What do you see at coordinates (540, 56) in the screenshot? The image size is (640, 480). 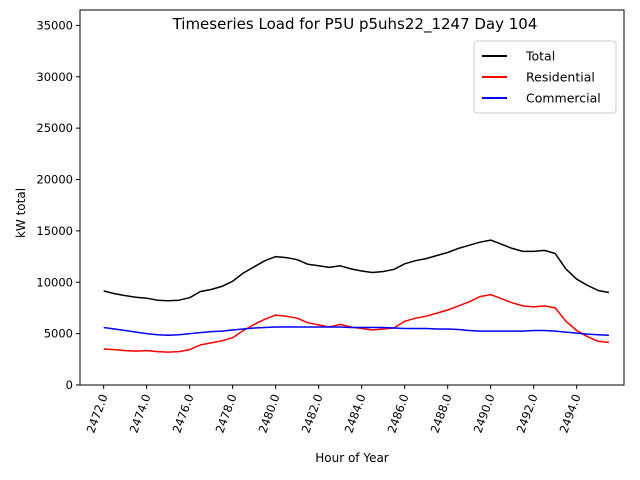 I see `legend-label-total: Total` at bounding box center [540, 56].